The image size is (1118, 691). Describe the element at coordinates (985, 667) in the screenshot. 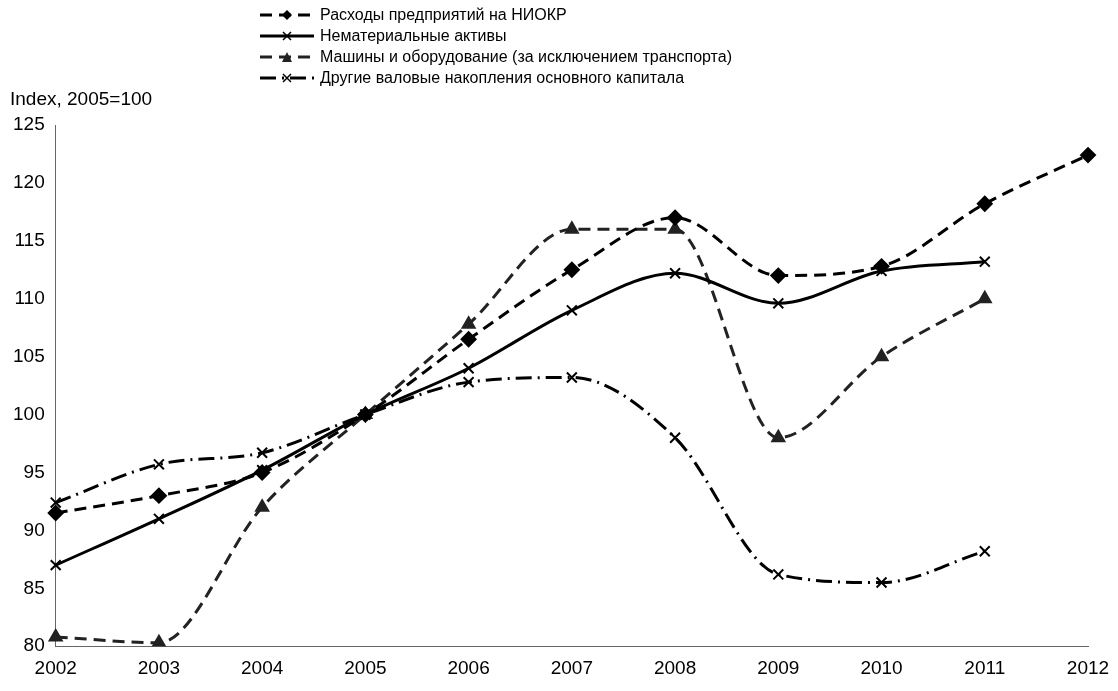

I see `x-tick-label: 2011` at that location.